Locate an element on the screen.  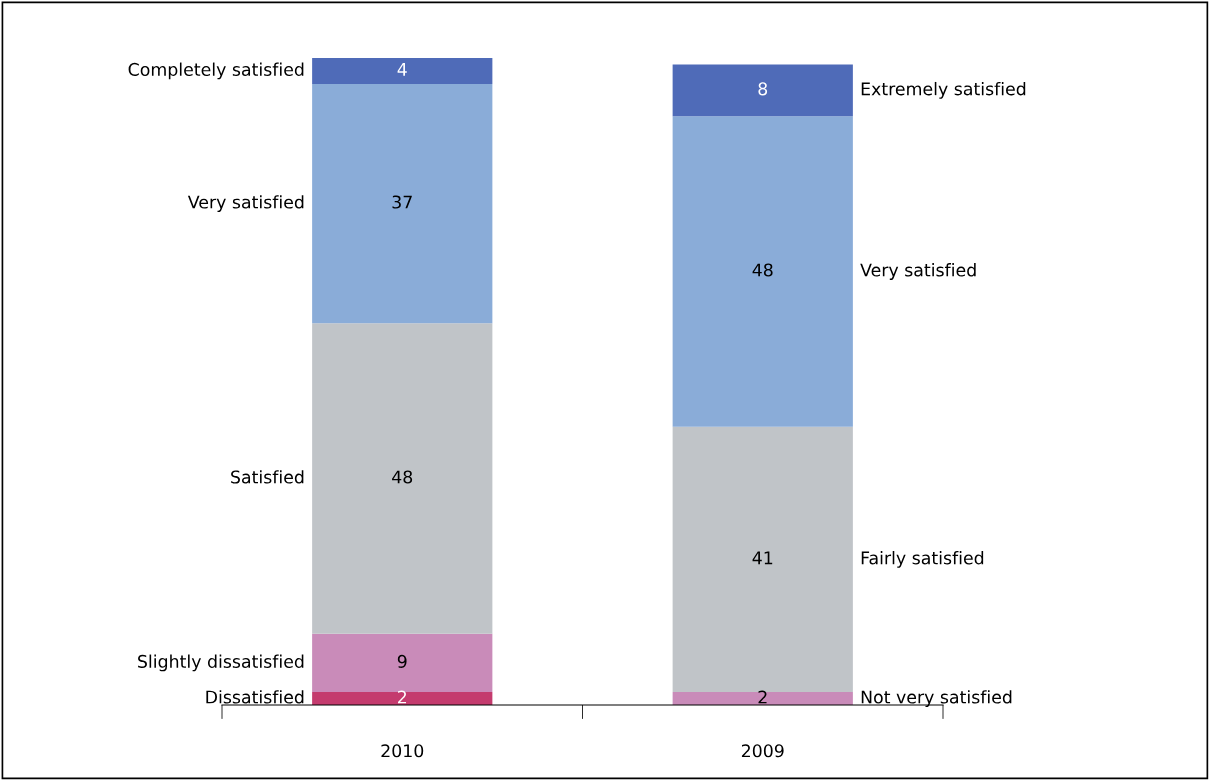
data-label: 41 is located at coordinates (762, 558).